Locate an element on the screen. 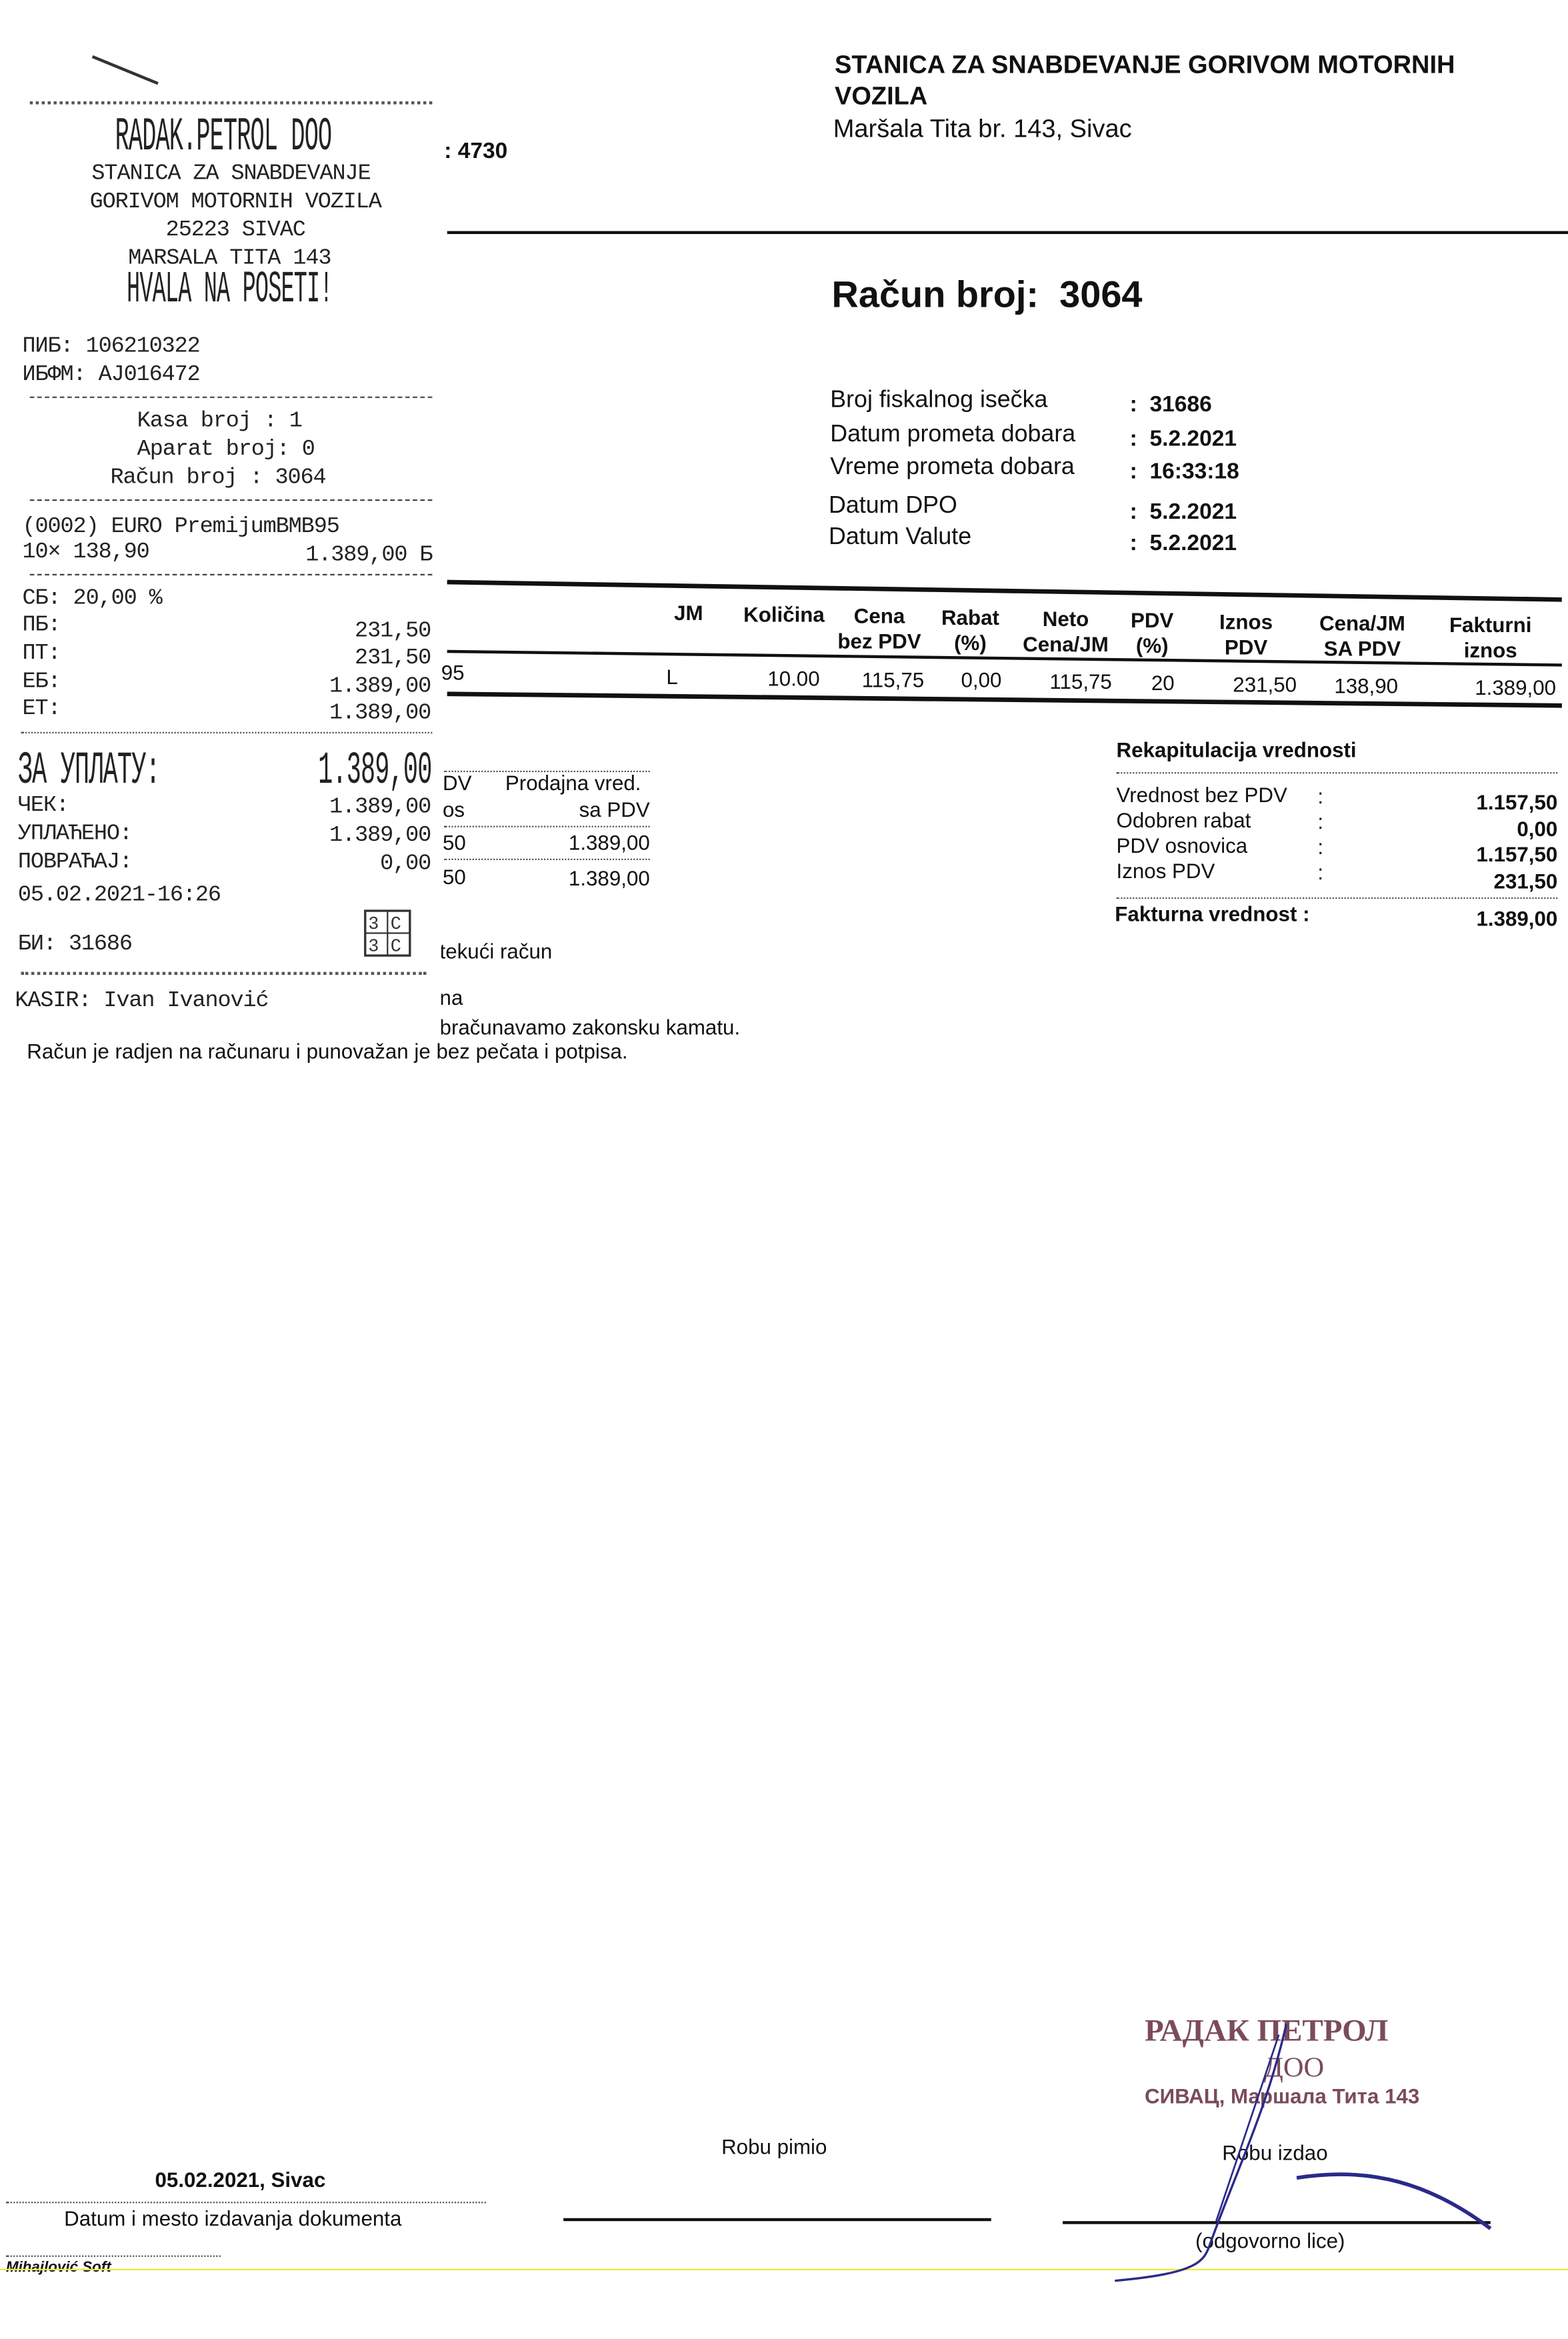 The height and width of the screenshot is (2339, 1568). receipt-line: MARSALA TITA 143 is located at coordinates (229, 258).